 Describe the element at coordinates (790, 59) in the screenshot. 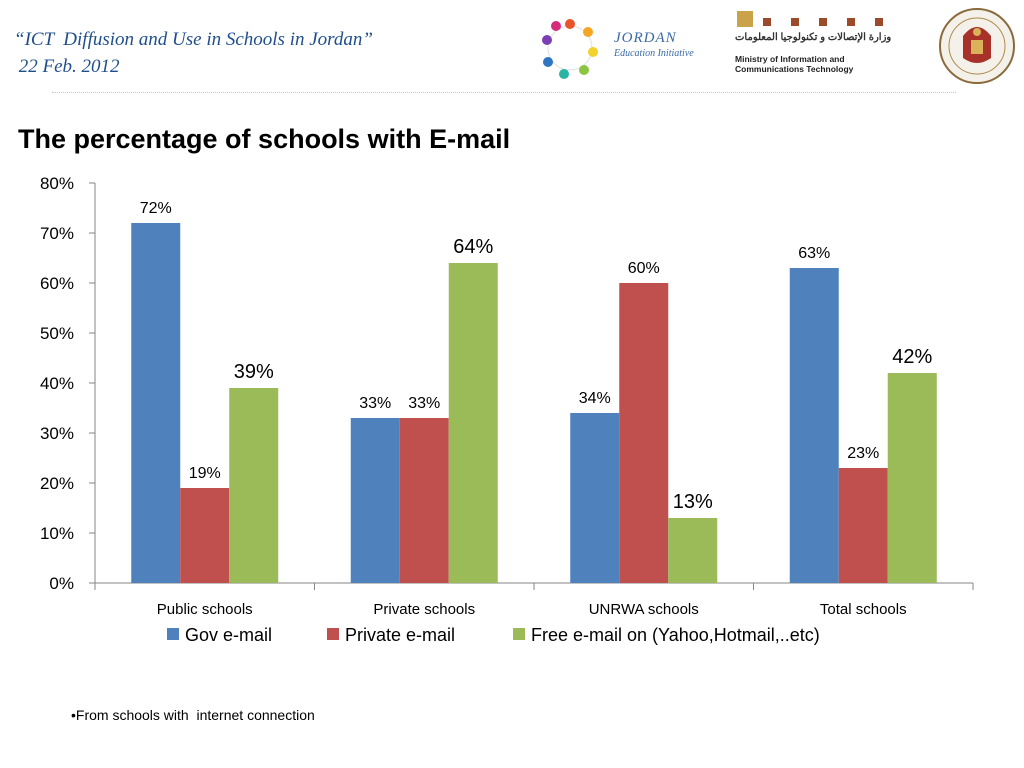

I see `moict-english-line1: Ministry of Information and` at that location.